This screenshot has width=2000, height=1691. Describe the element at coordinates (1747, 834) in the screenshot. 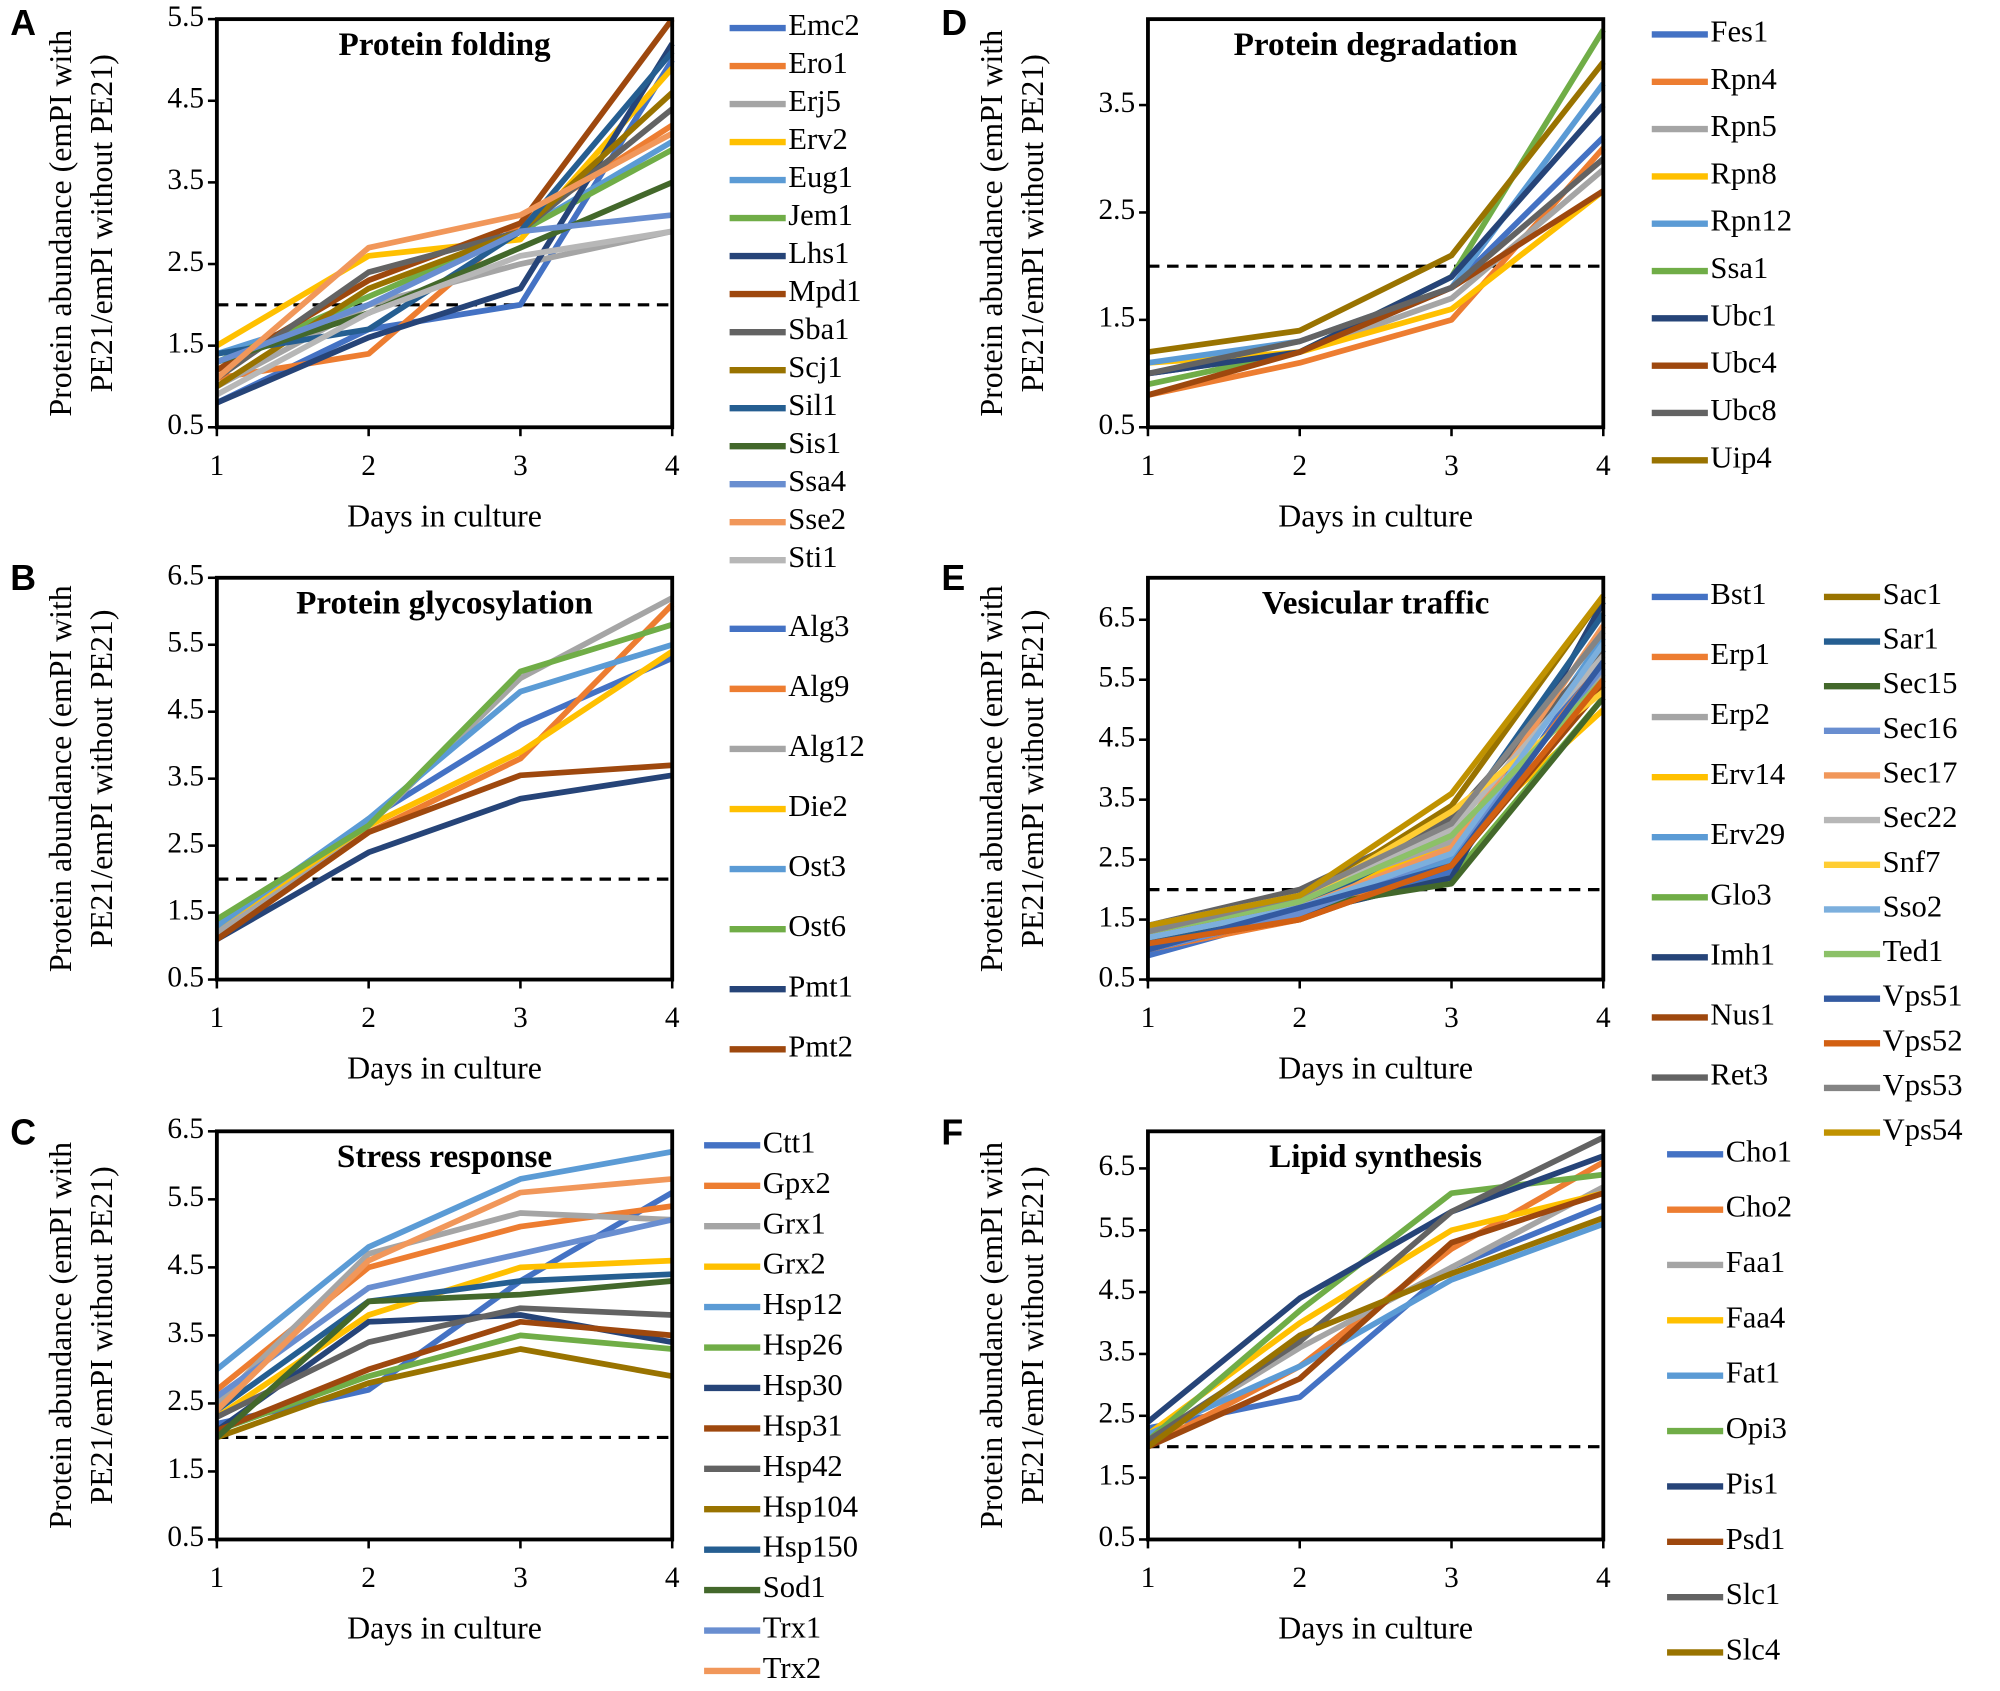

I see `legend-label: Erv29` at that location.